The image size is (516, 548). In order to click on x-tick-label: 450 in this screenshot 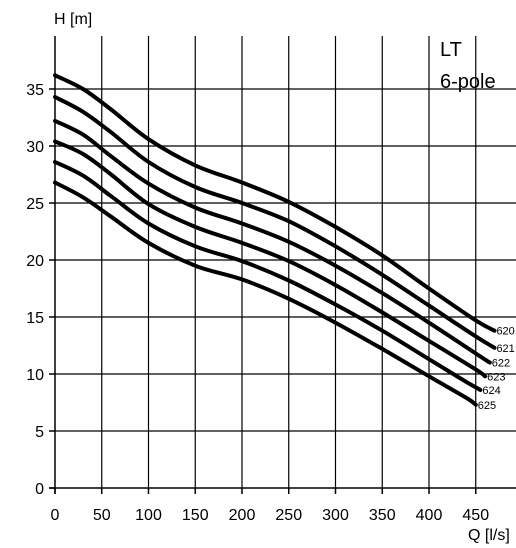, I will do `click(475, 515)`.